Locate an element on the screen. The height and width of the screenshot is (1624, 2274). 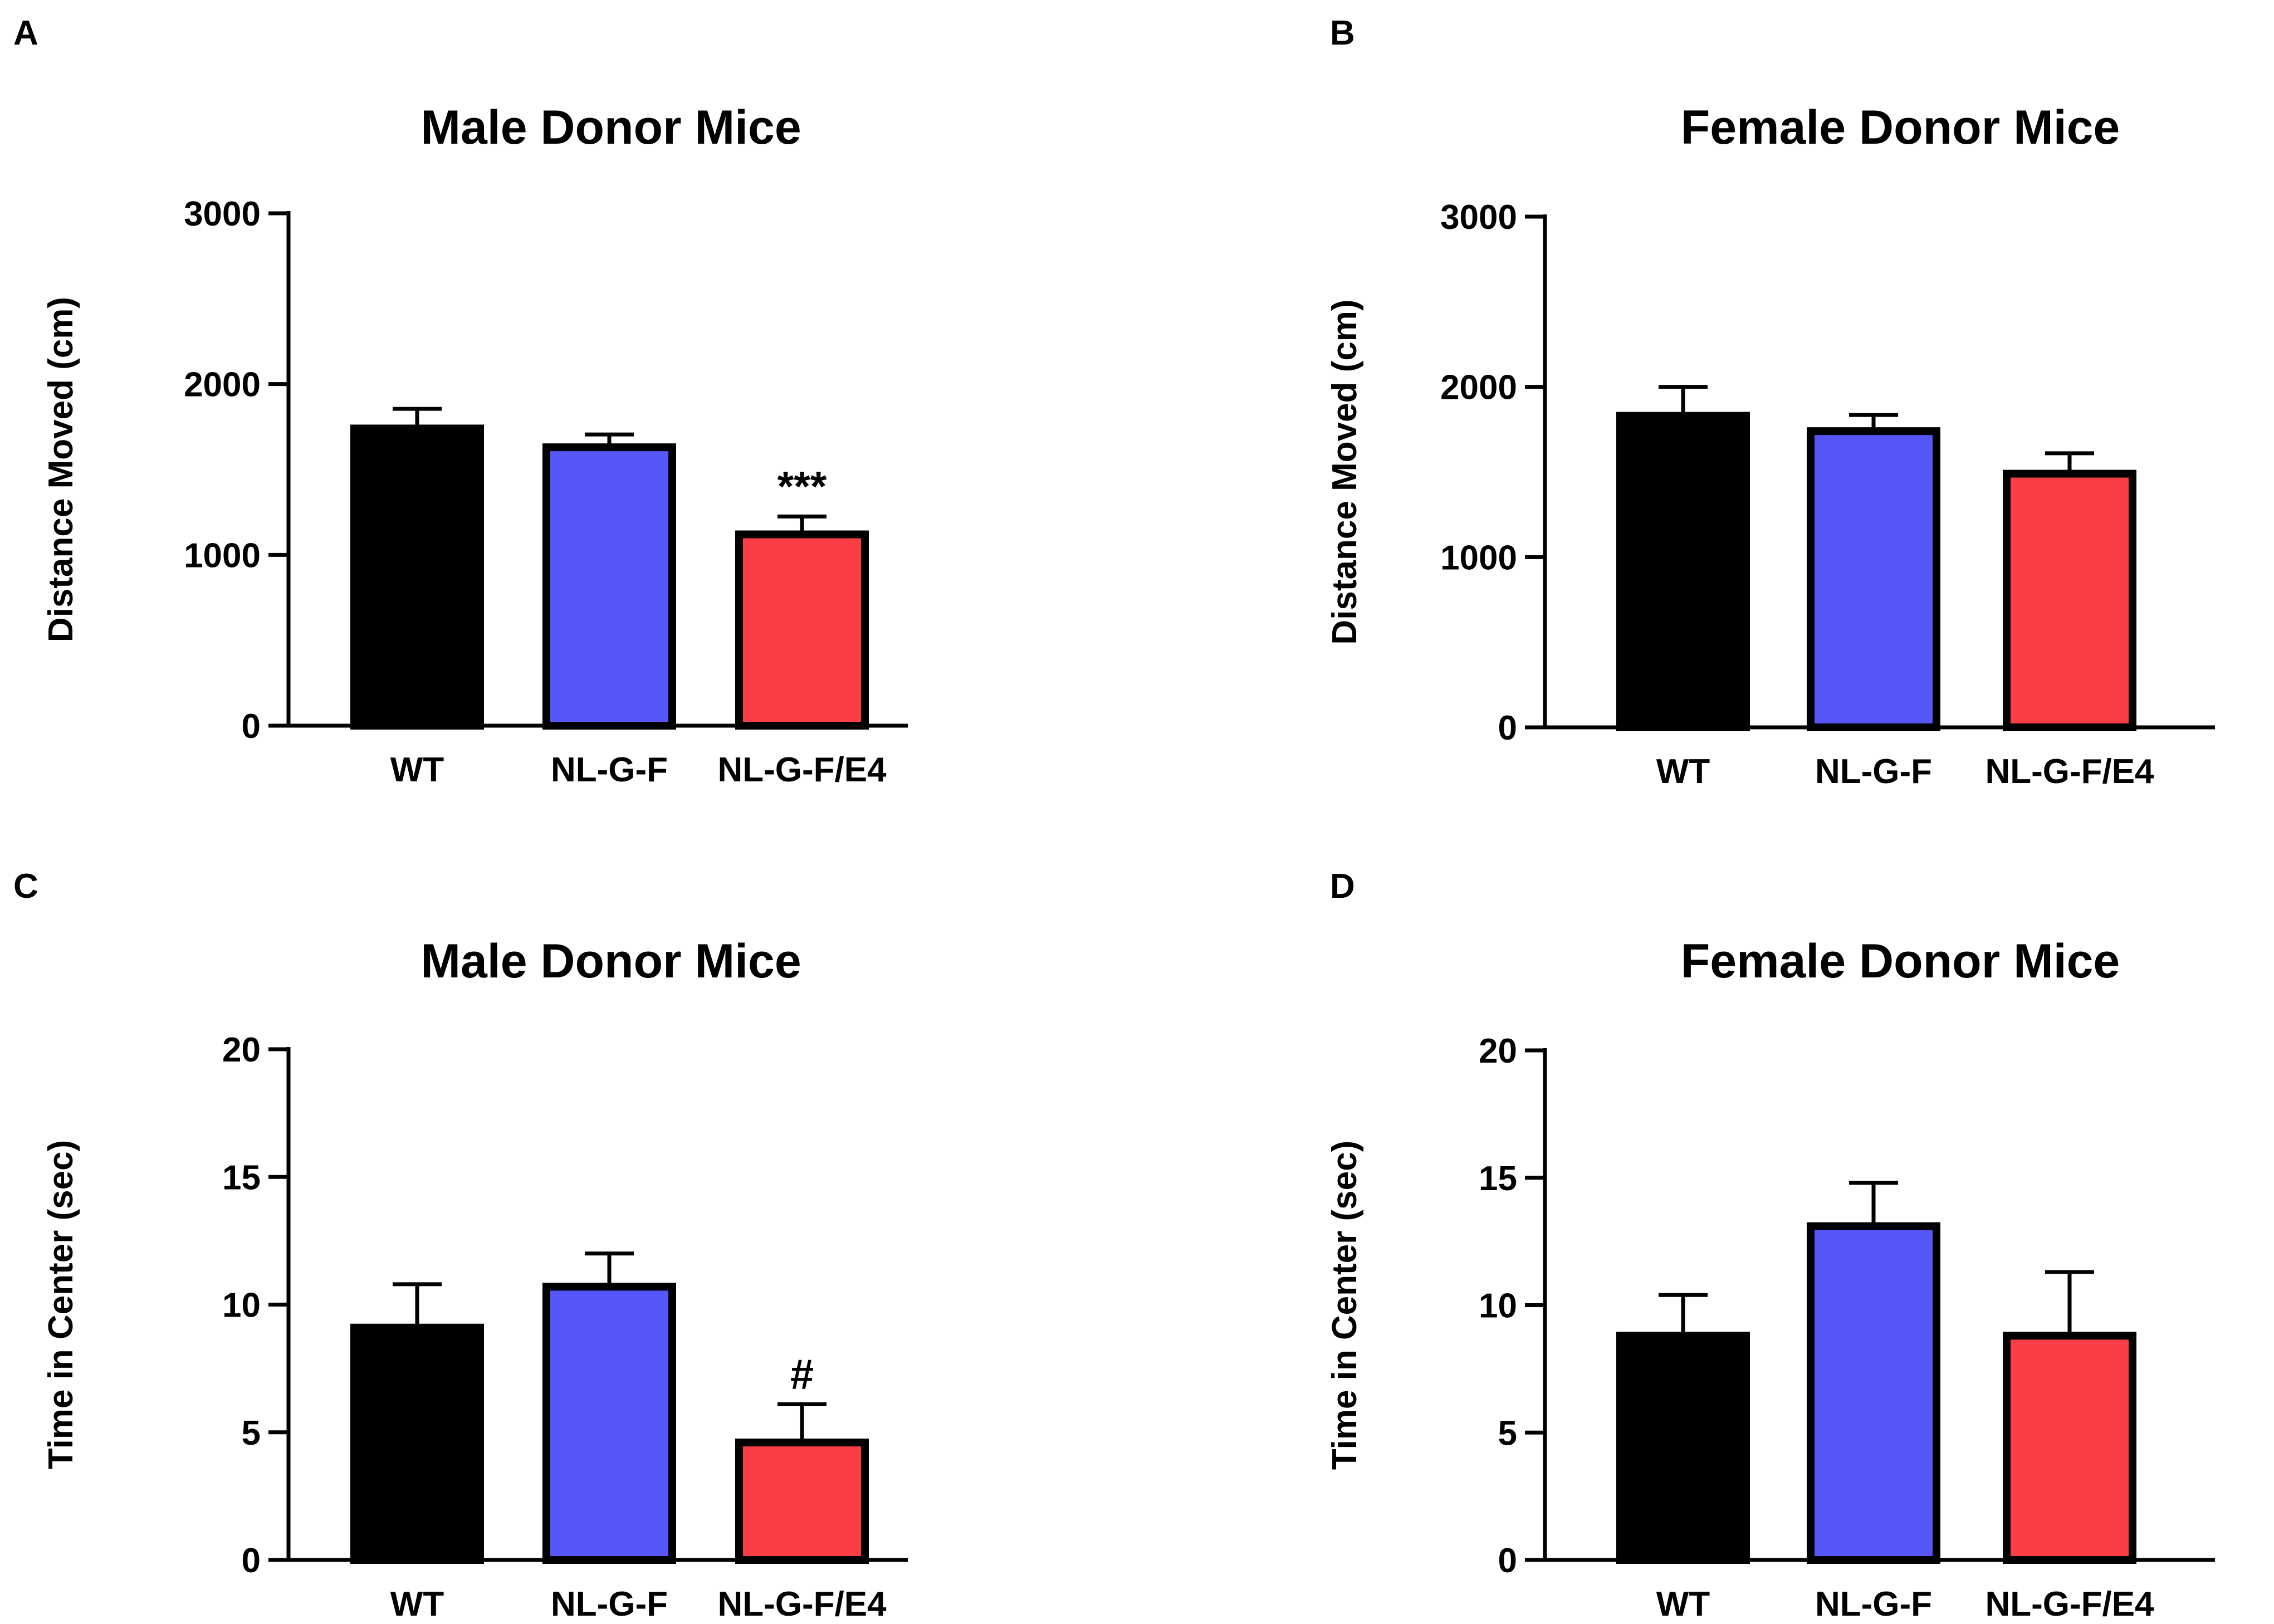
panel-label: C is located at coordinates (25, 886).